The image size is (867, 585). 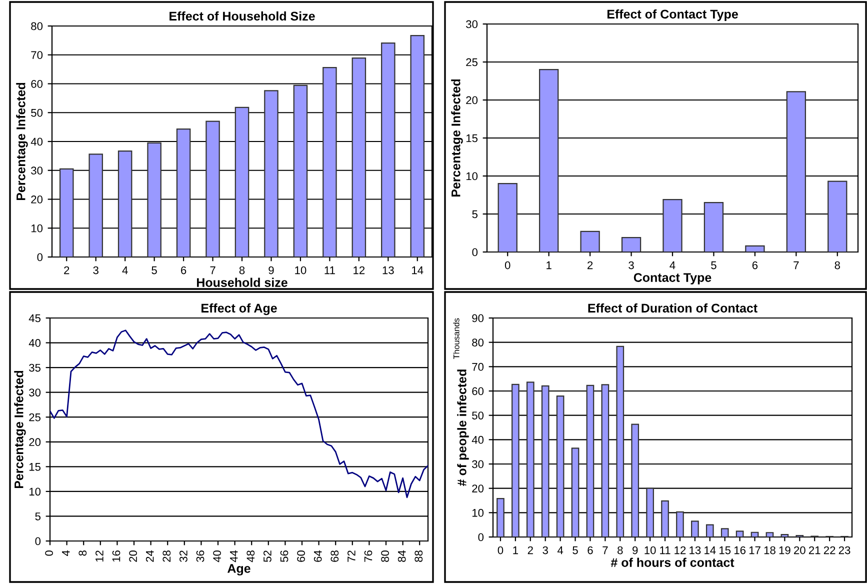 What do you see at coordinates (213, 270) in the screenshot?
I see `x-tick-label: 7` at bounding box center [213, 270].